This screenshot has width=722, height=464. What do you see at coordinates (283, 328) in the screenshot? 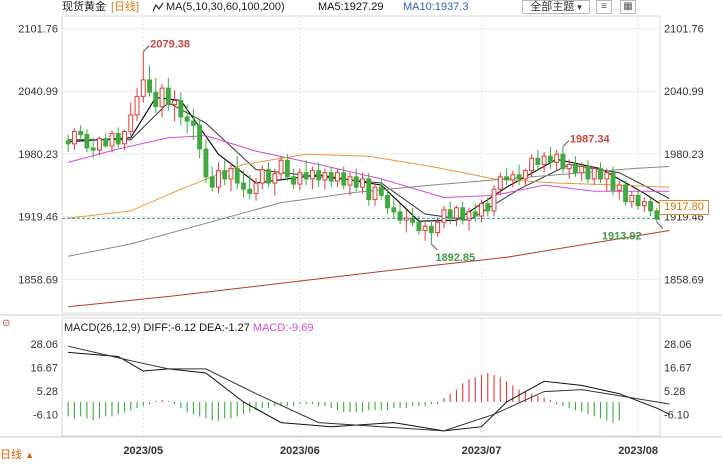
I see `macd-legend-2: MACD:-9.69` at bounding box center [283, 328].